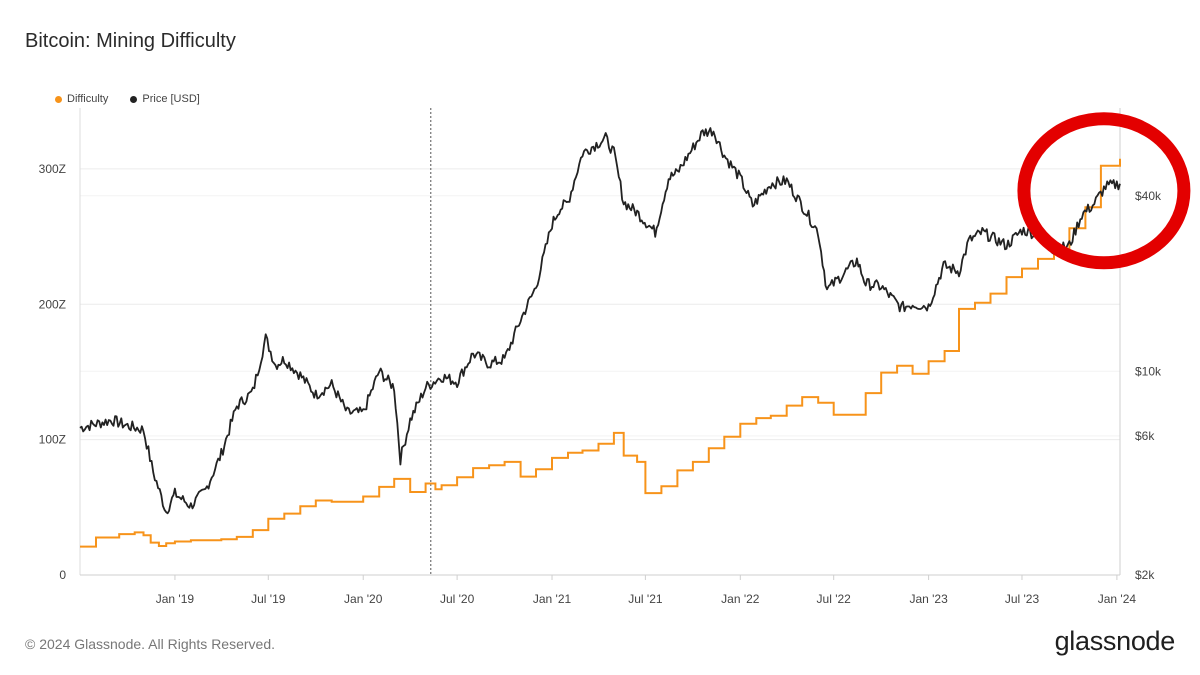 Image resolution: width=1200 pixels, height=675 pixels. Describe the element at coordinates (1145, 575) in the screenshot. I see `y-right-tick-label: $2k` at that location.